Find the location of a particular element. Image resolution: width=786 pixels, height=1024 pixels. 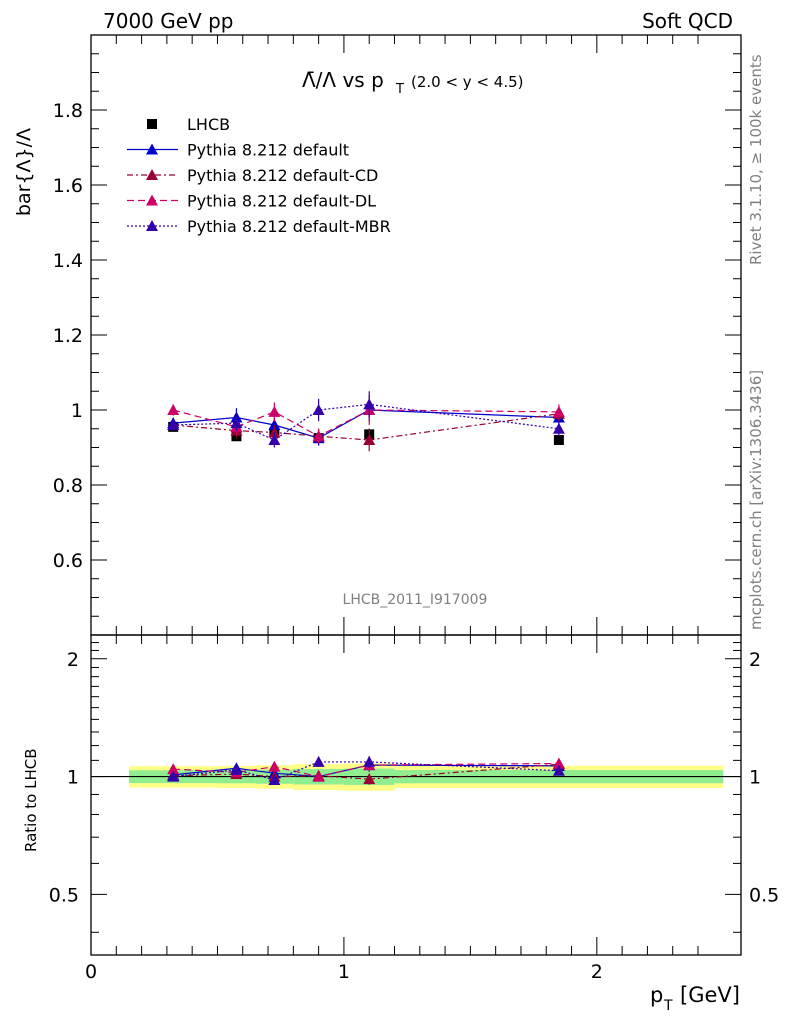

legend-entry-default: Pythia 8.212 default is located at coordinates (238, 150).